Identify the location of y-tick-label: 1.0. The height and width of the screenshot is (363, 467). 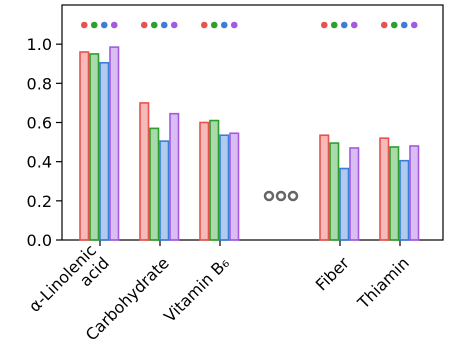
(39, 44).